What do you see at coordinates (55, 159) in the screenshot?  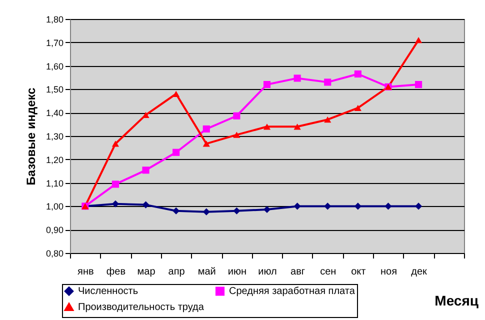 I see `y-tick-label: 1,20` at bounding box center [55, 159].